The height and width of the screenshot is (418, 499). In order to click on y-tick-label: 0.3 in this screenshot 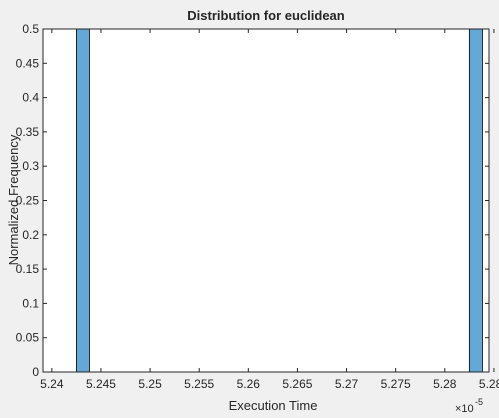, I will do `click(30, 166)`.